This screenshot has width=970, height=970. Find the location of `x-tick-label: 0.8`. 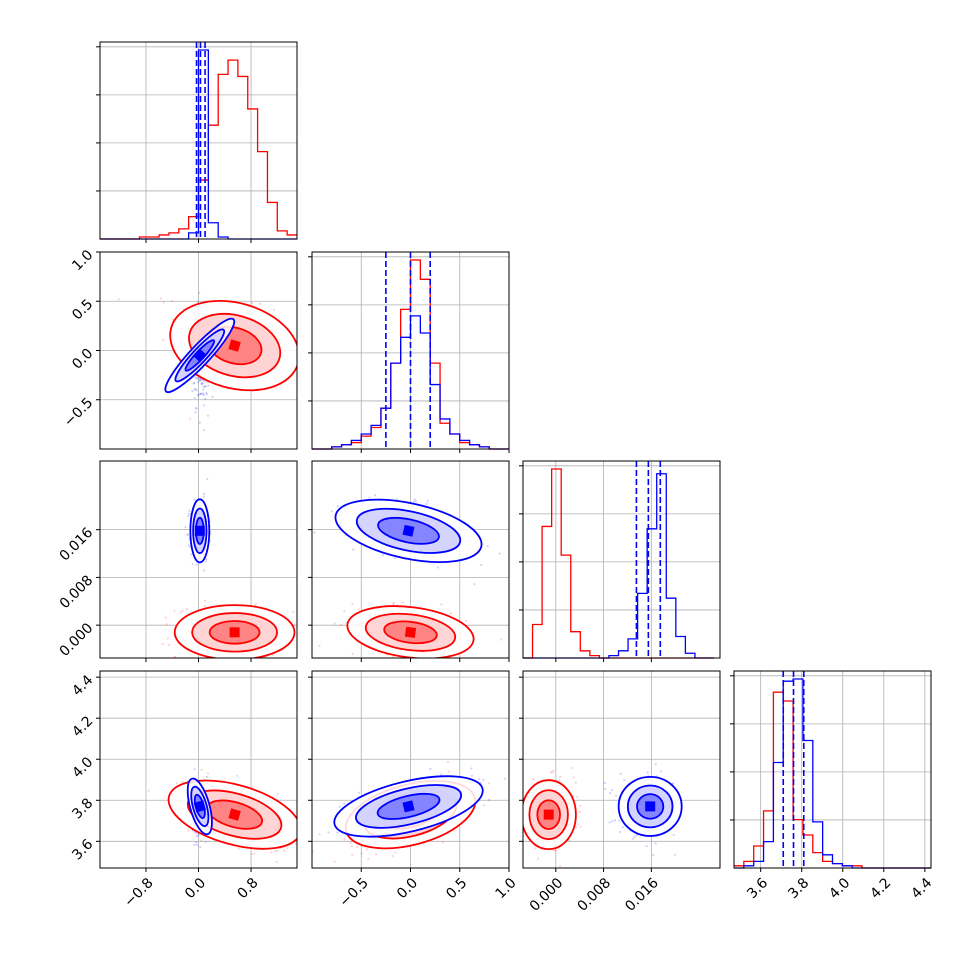

x-tick-label: 0.8 is located at coordinates (248, 888).